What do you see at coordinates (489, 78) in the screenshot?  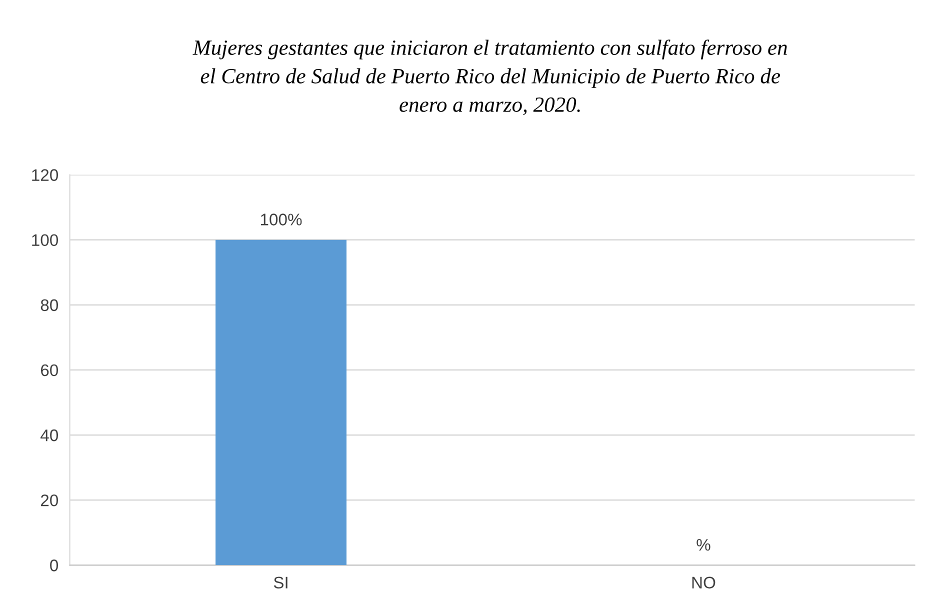 I see `chart-title: Mujeres gestantes que iniciaron el tratamiento con sulfato ferroso en el Centro de Salud de Puerto Rico del Municipio de Puerto Rico de enero a marzo, 2020.` at bounding box center [489, 78].